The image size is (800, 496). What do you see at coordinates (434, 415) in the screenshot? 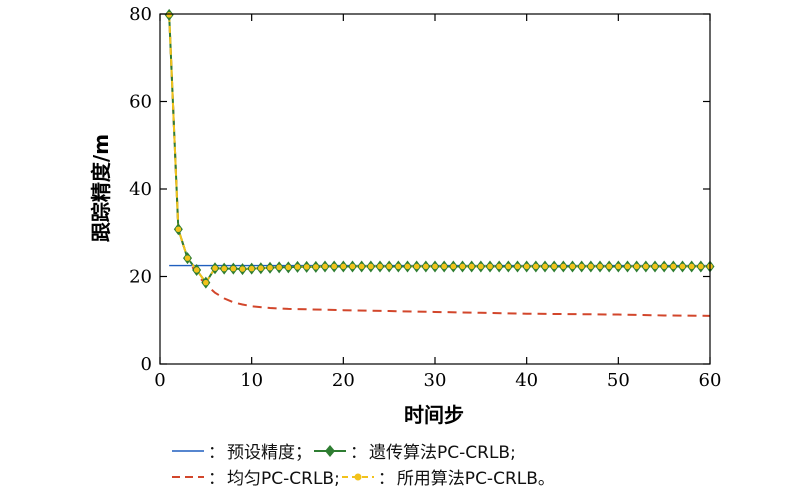
I see `x-axis-label: 时间步` at bounding box center [434, 415].